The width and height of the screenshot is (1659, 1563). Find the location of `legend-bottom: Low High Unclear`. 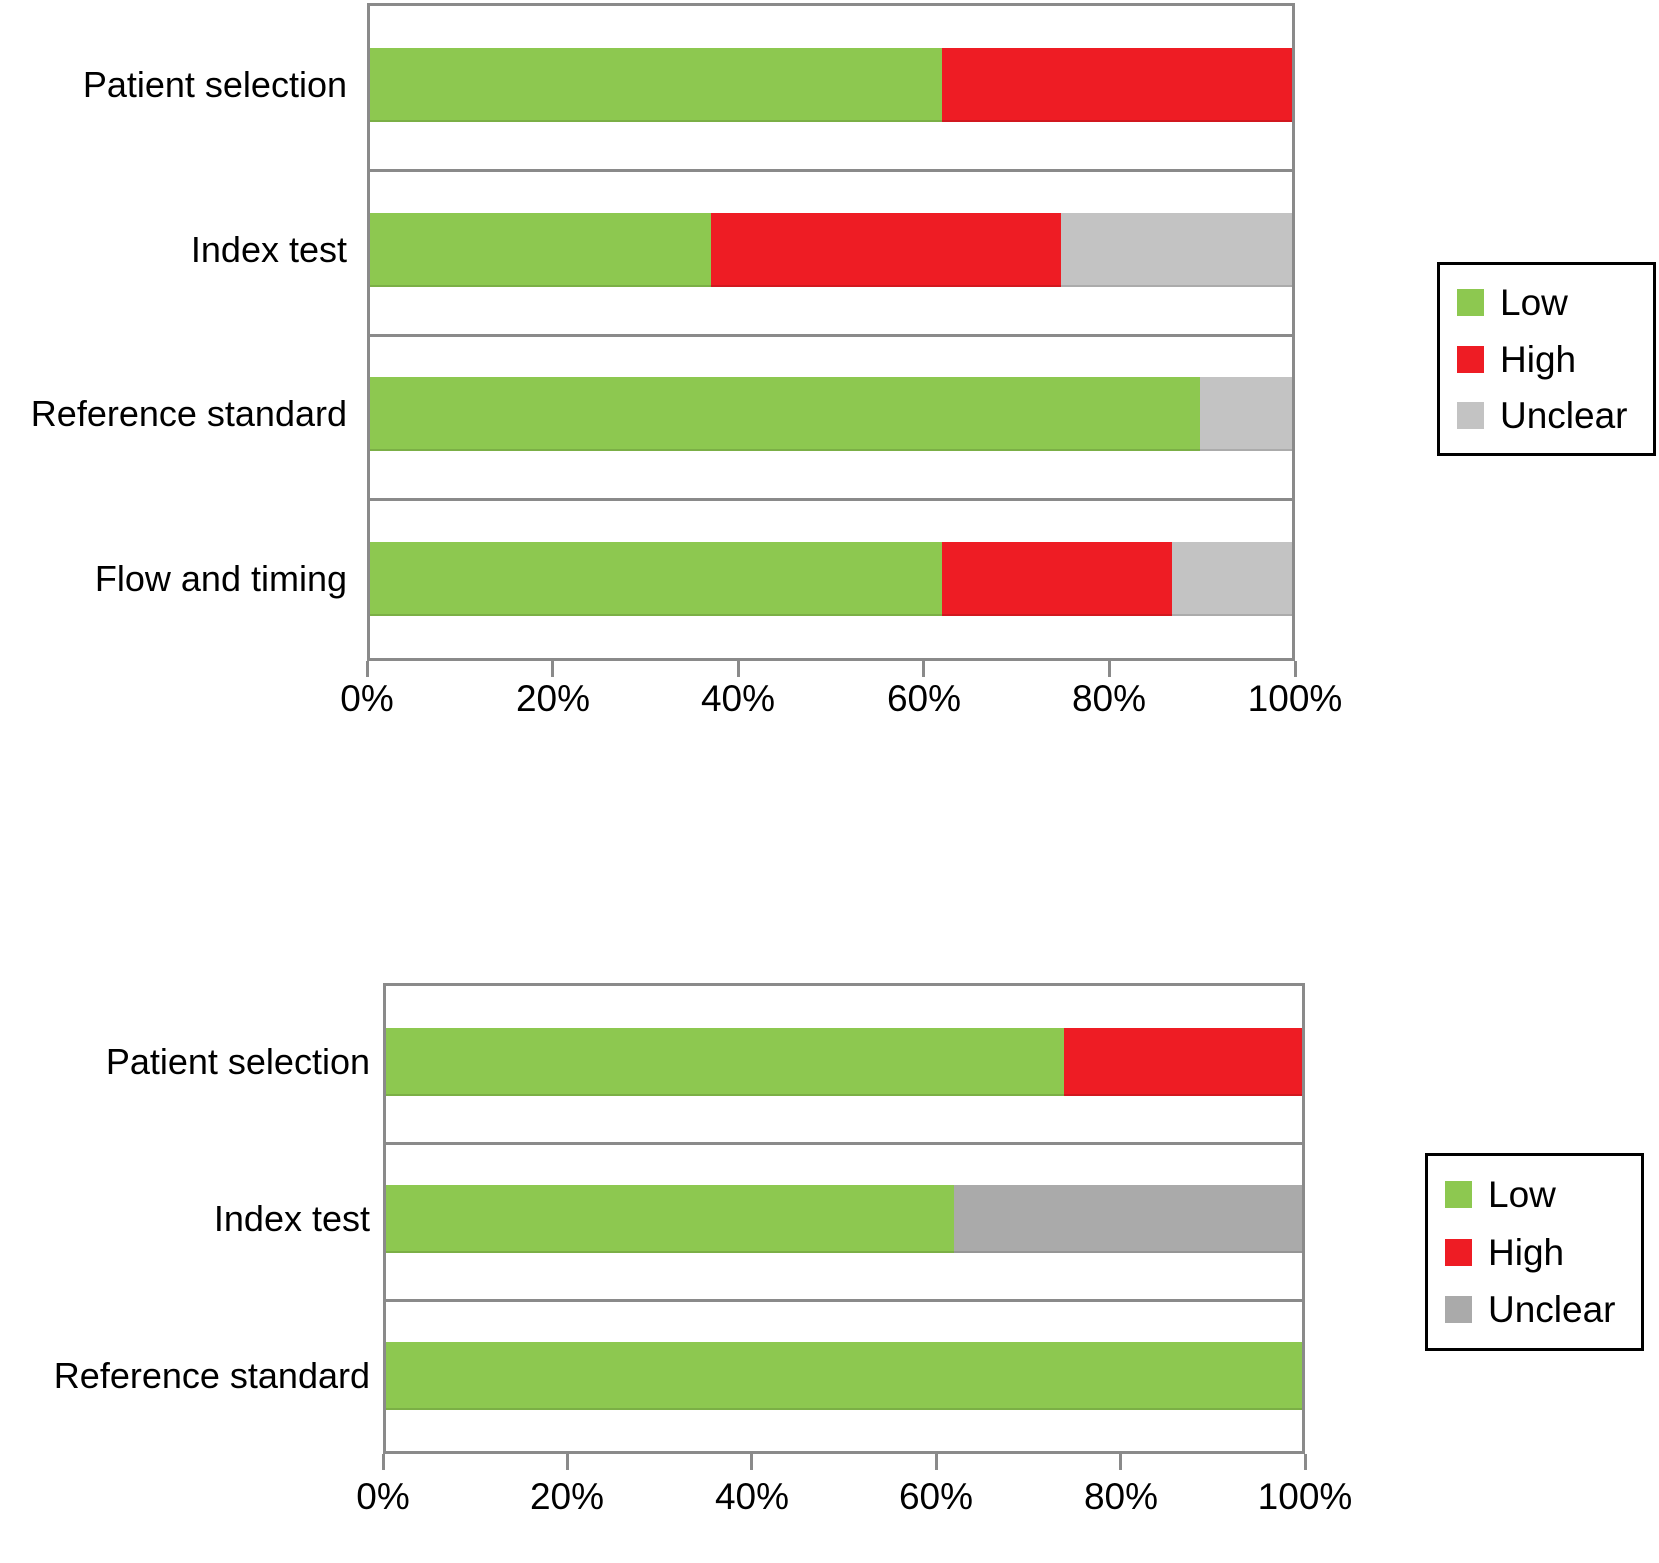

legend-bottom: Low High Unclear is located at coordinates (1534, 1252).